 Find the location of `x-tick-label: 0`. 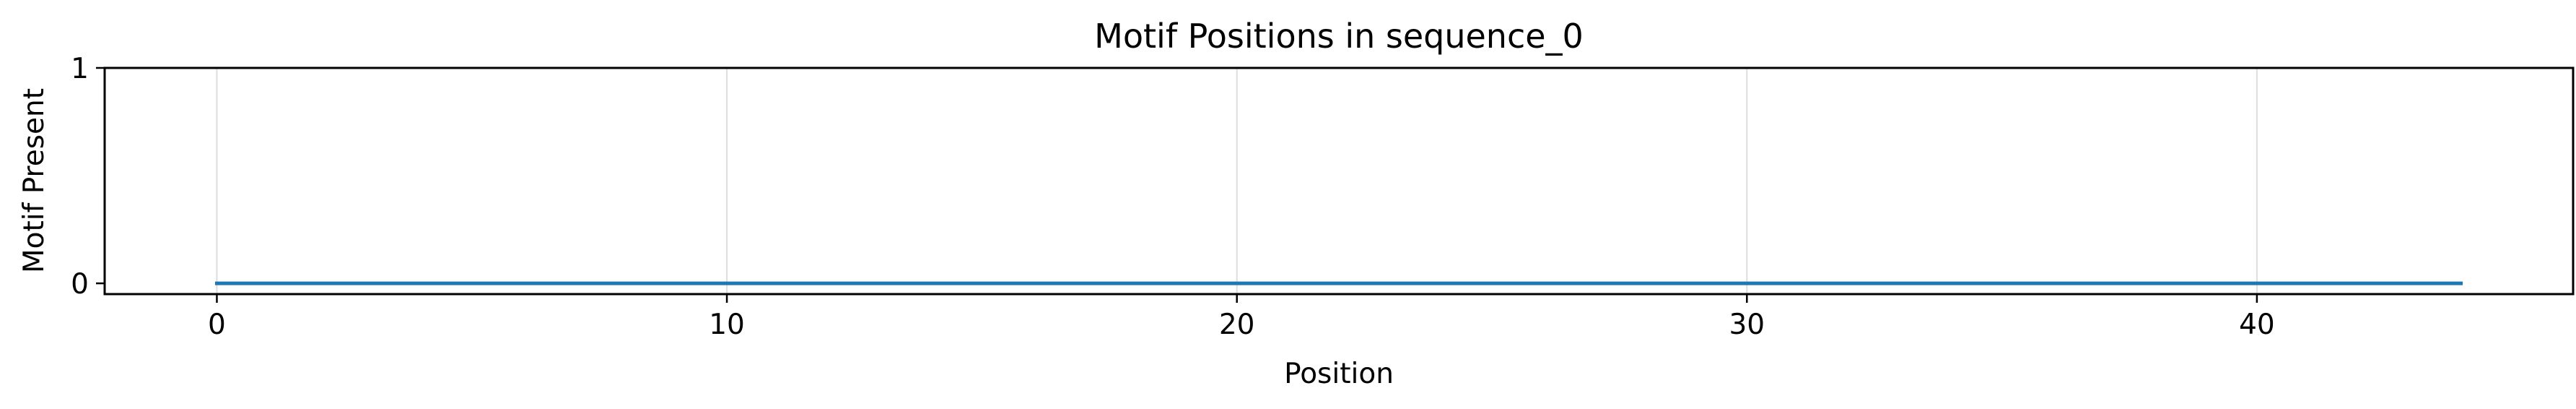

x-tick-label: 0 is located at coordinates (217, 325).